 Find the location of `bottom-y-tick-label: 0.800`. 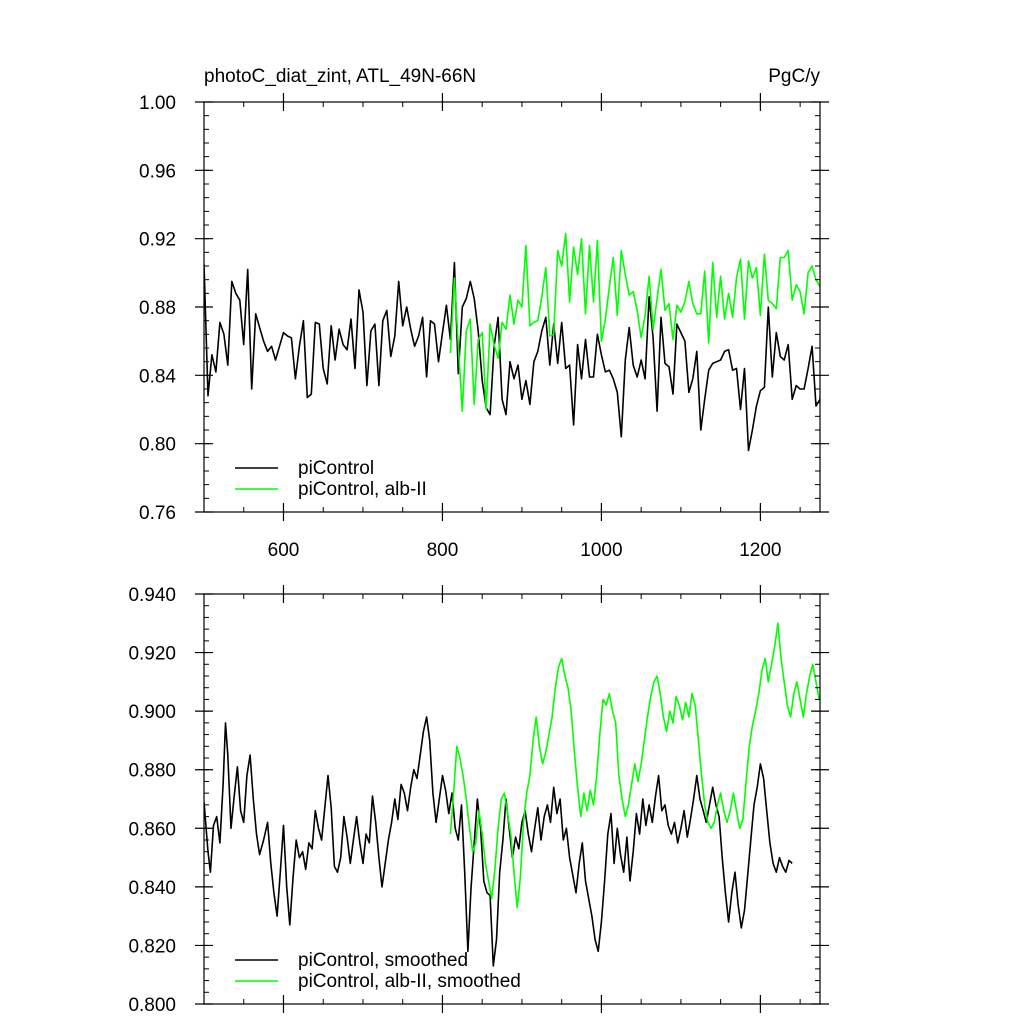

bottom-y-tick-label: 0.800 is located at coordinates (152, 1005).